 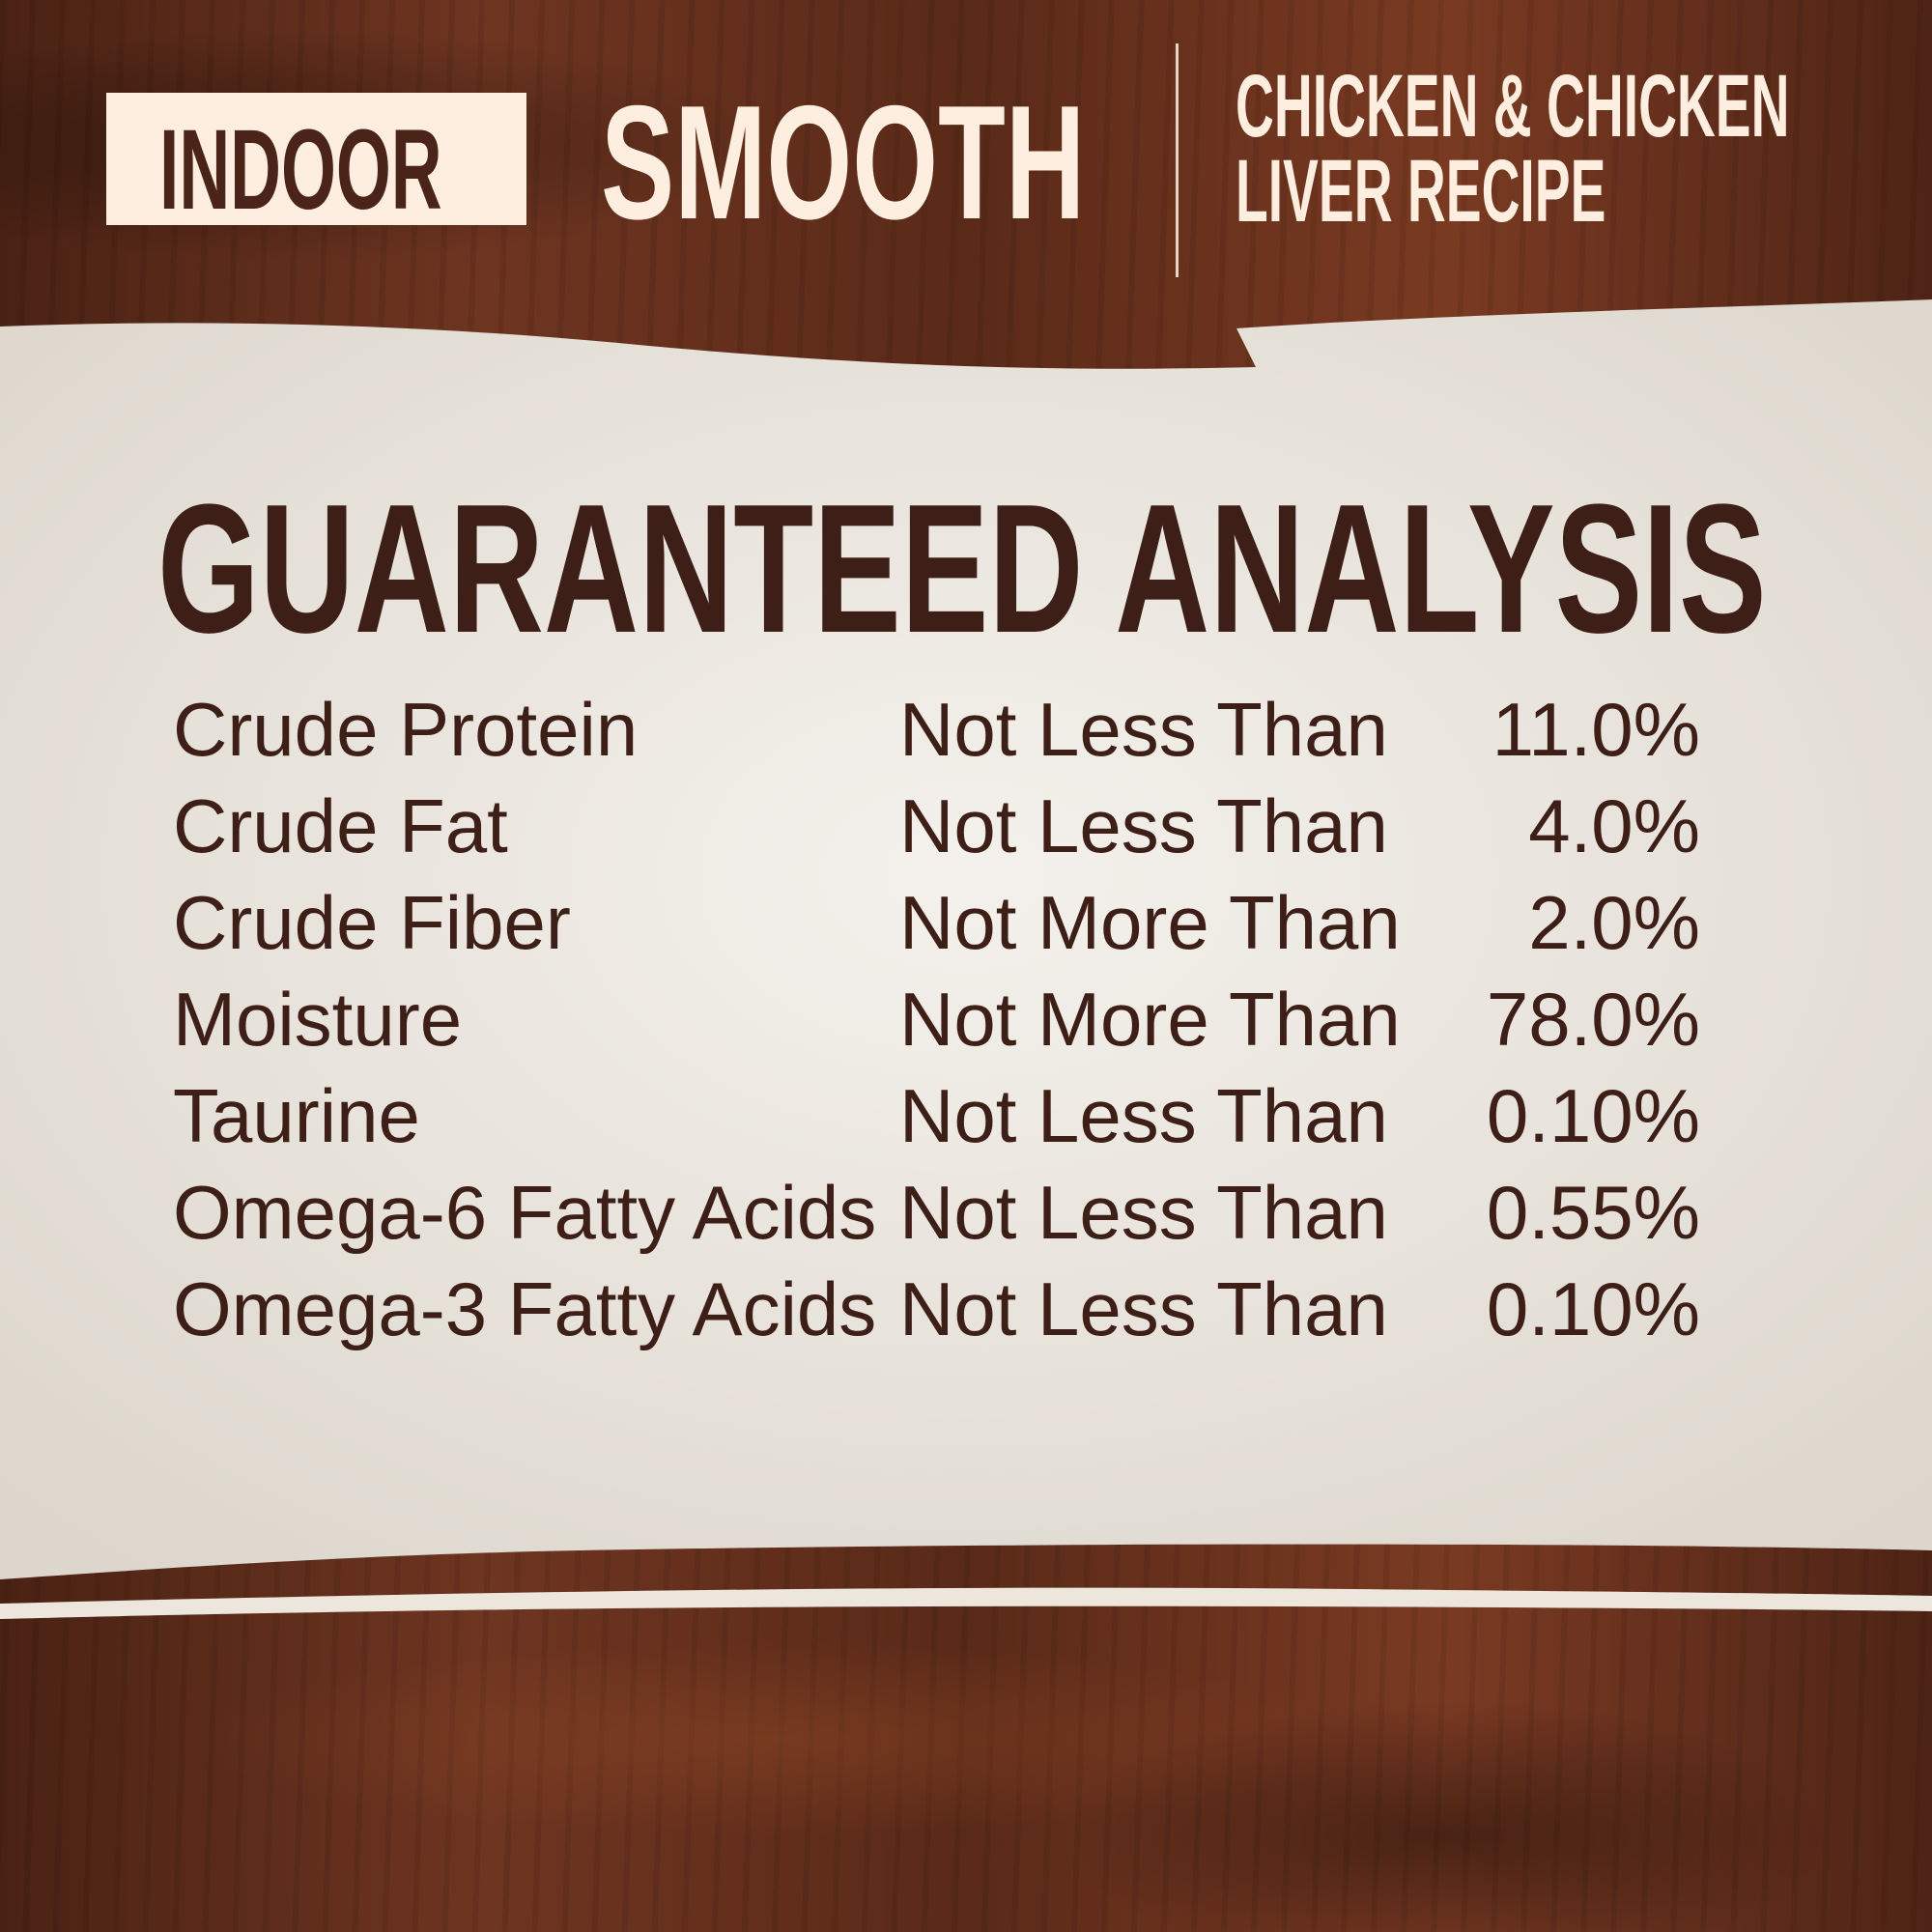 I want to click on table-row: Crude Fiber Not More Than 2.0%, so click(x=966, y=927).